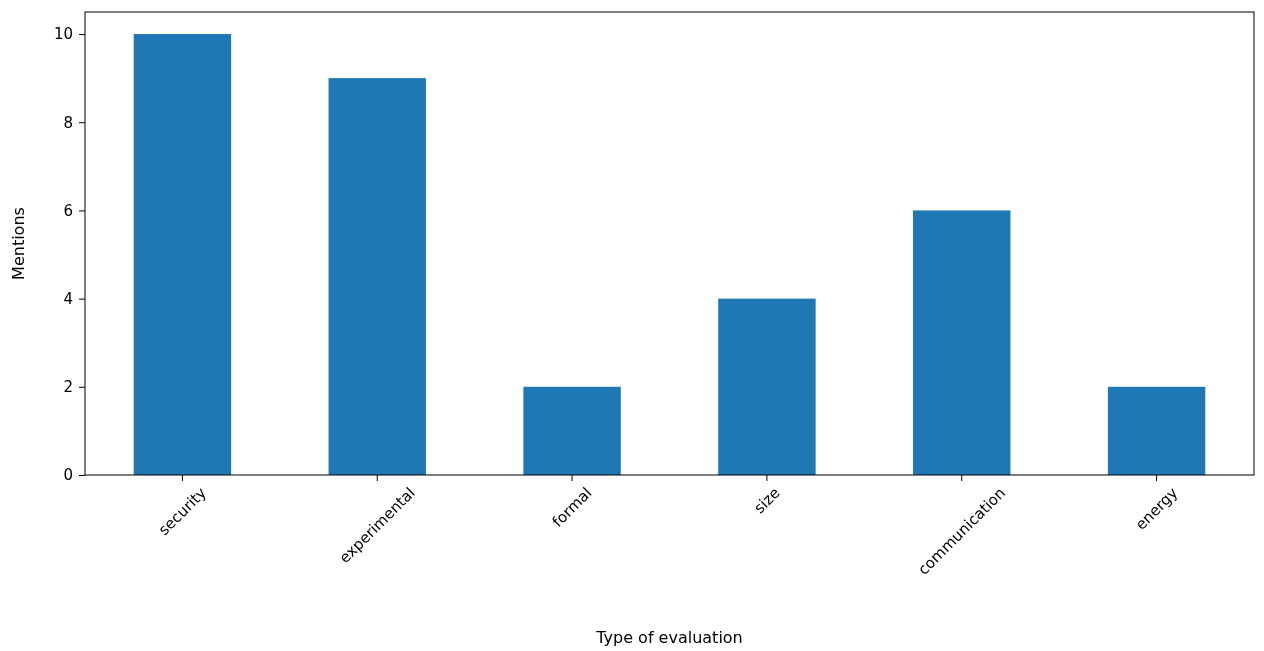 This screenshot has width=1264, height=651. I want to click on y-tick-label: 8, so click(68, 122).